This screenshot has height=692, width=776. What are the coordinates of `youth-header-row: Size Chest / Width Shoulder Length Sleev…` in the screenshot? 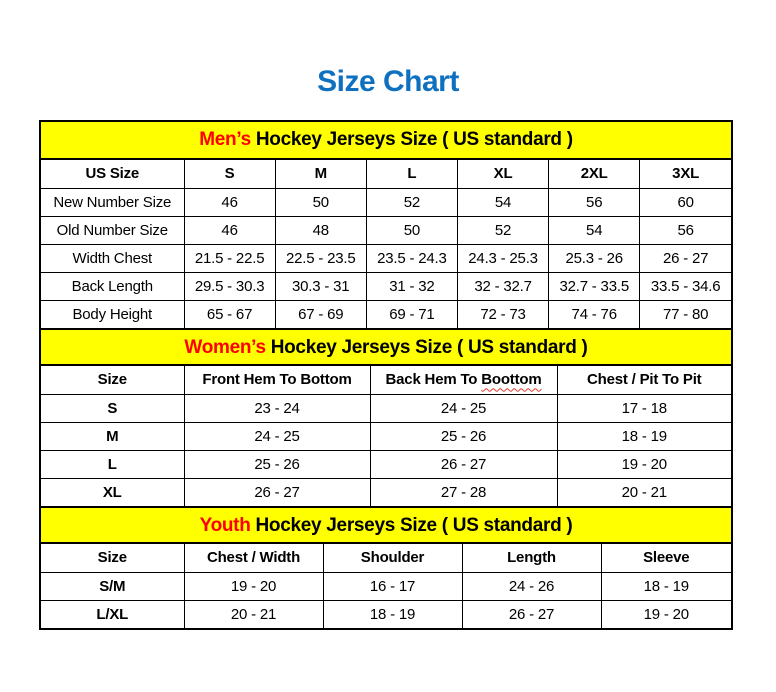 It's located at (386, 558).